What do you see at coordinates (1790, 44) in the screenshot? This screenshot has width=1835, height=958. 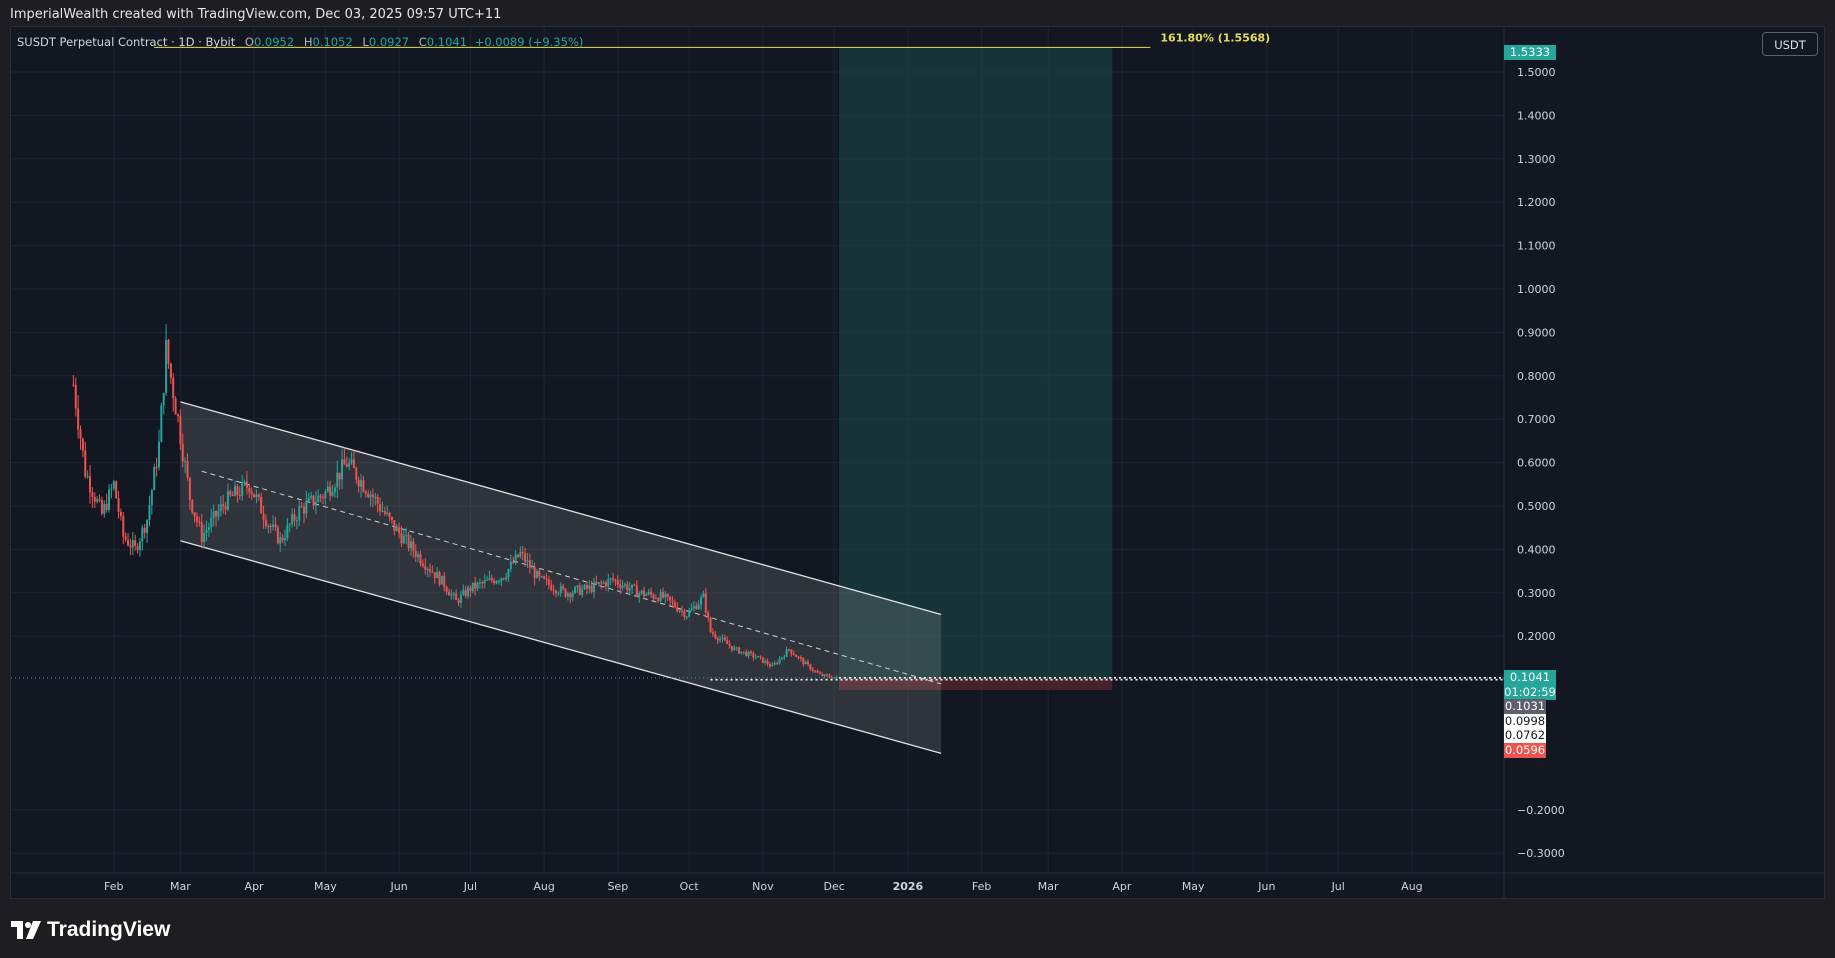 I see `currency-button: USDT` at bounding box center [1790, 44].